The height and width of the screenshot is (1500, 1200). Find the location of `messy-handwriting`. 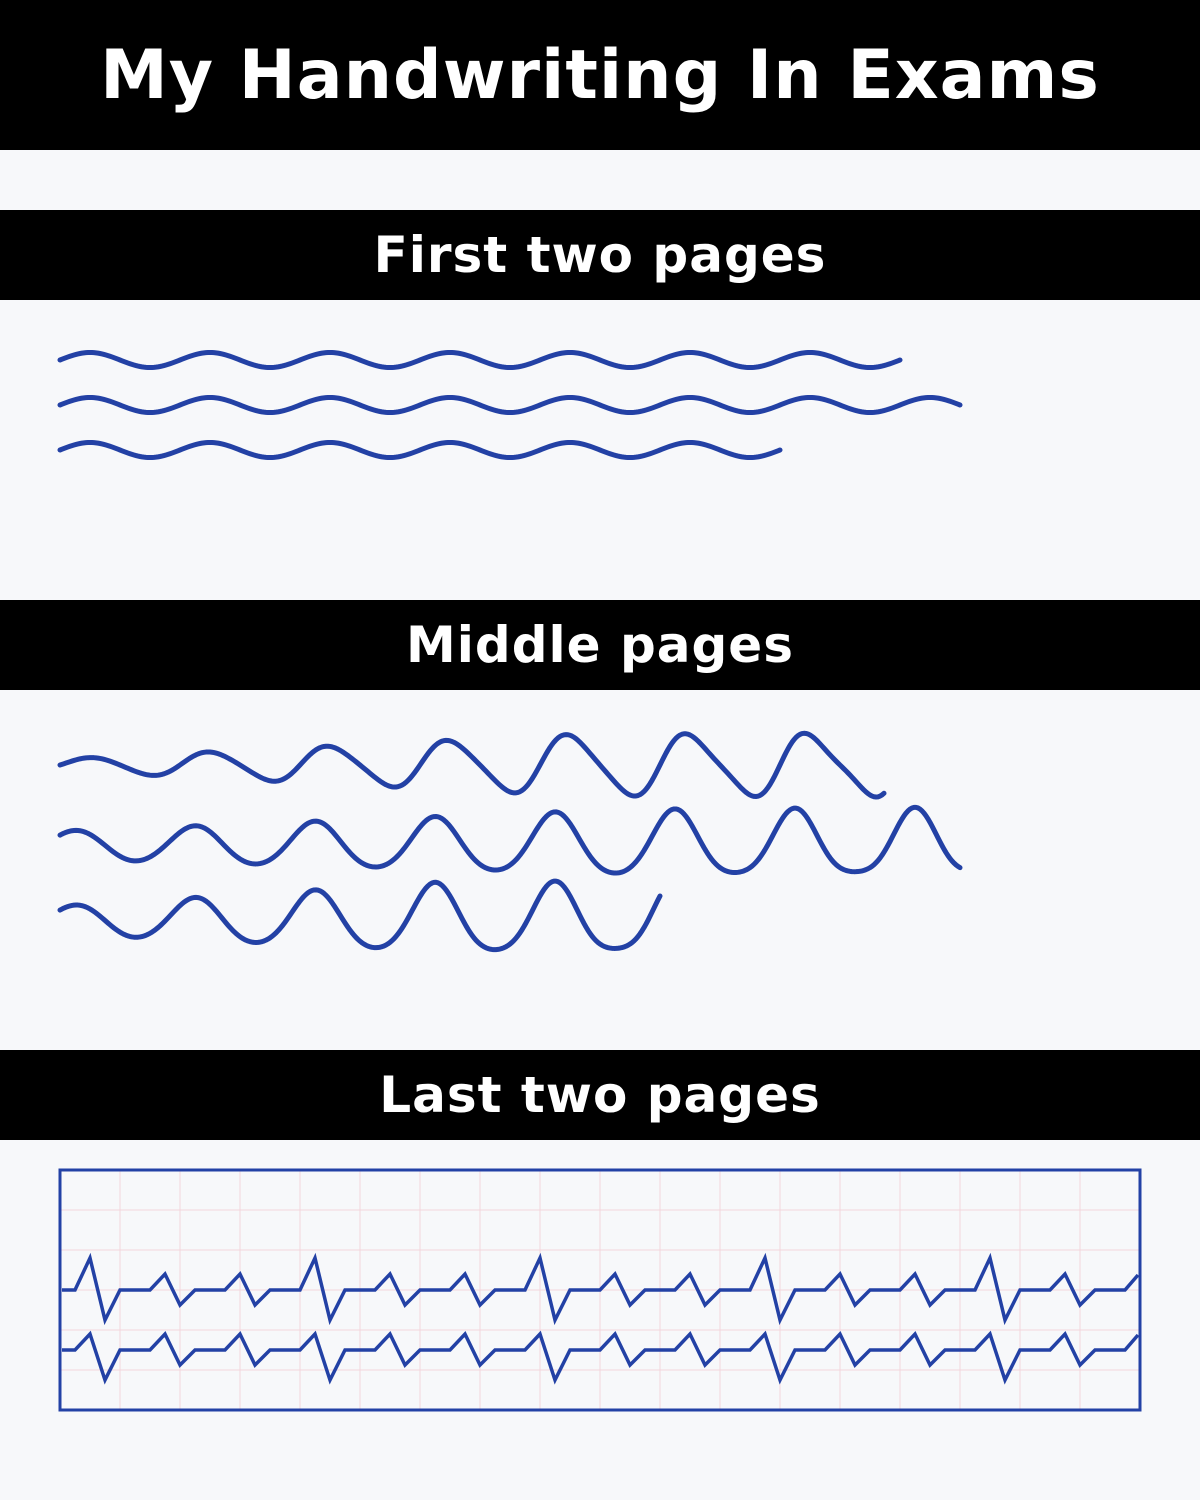

messy-handwriting is located at coordinates (510, 841).